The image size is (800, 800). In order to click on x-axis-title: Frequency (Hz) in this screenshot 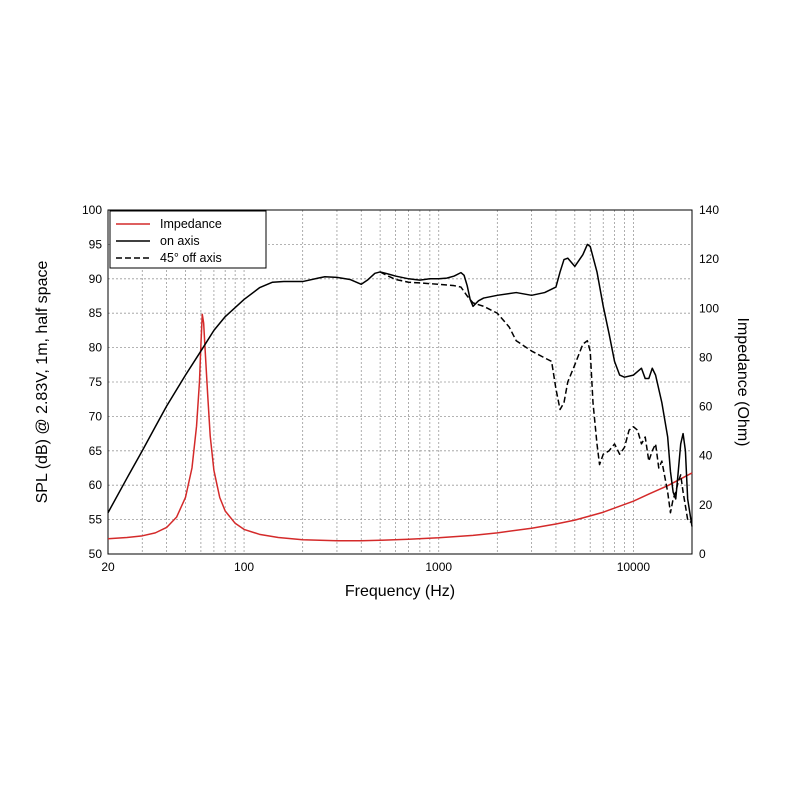, I will do `click(400, 591)`.